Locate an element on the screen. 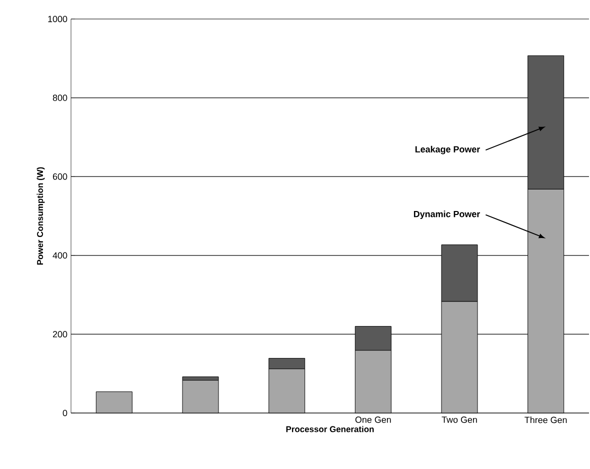  y-tick-label: 800 is located at coordinates (60, 97).